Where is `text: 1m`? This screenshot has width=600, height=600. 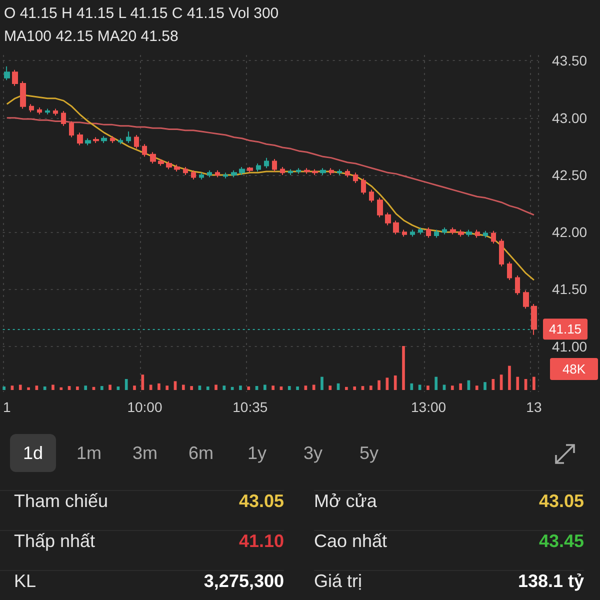
text: 1m is located at coordinates (88, 453).